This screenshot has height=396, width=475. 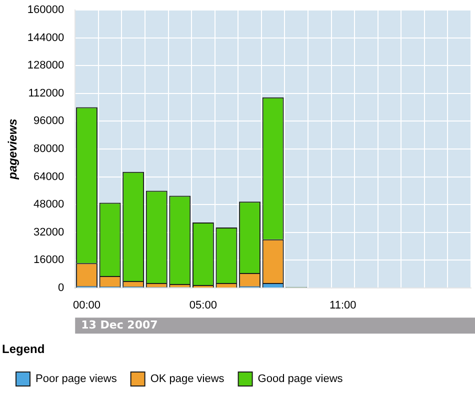 What do you see at coordinates (343, 306) in the screenshot?
I see `x-tick-label: 11:00` at bounding box center [343, 306].